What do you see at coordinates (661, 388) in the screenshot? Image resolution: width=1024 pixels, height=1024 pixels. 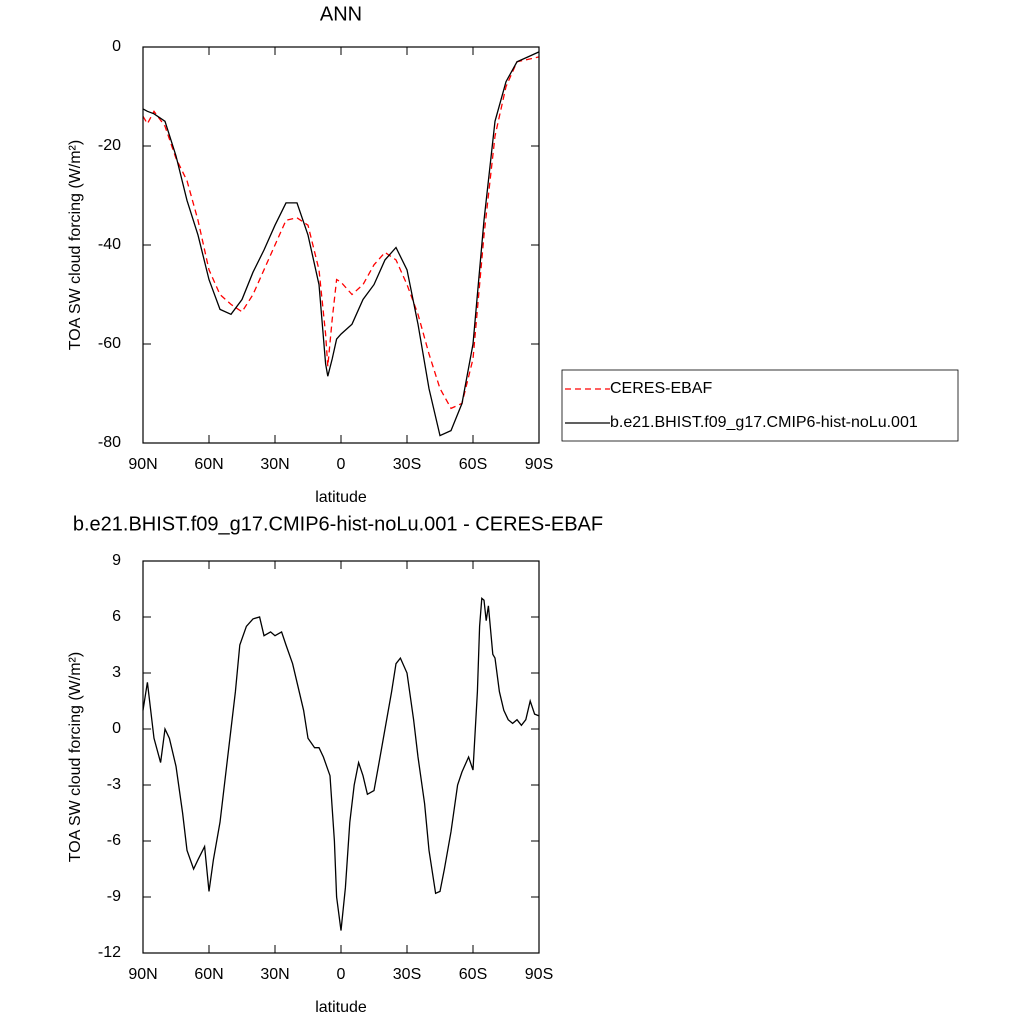 I see `legend-label: CERES-EBAF` at bounding box center [661, 388].